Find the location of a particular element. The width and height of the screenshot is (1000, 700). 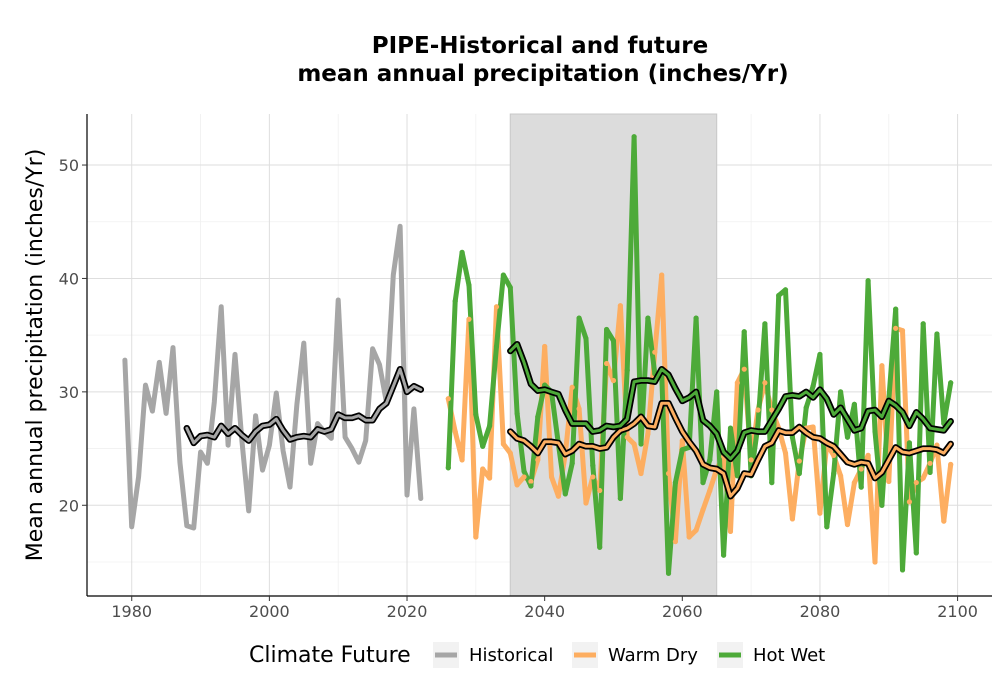

x-tick-label: 1980 is located at coordinates (131, 611).